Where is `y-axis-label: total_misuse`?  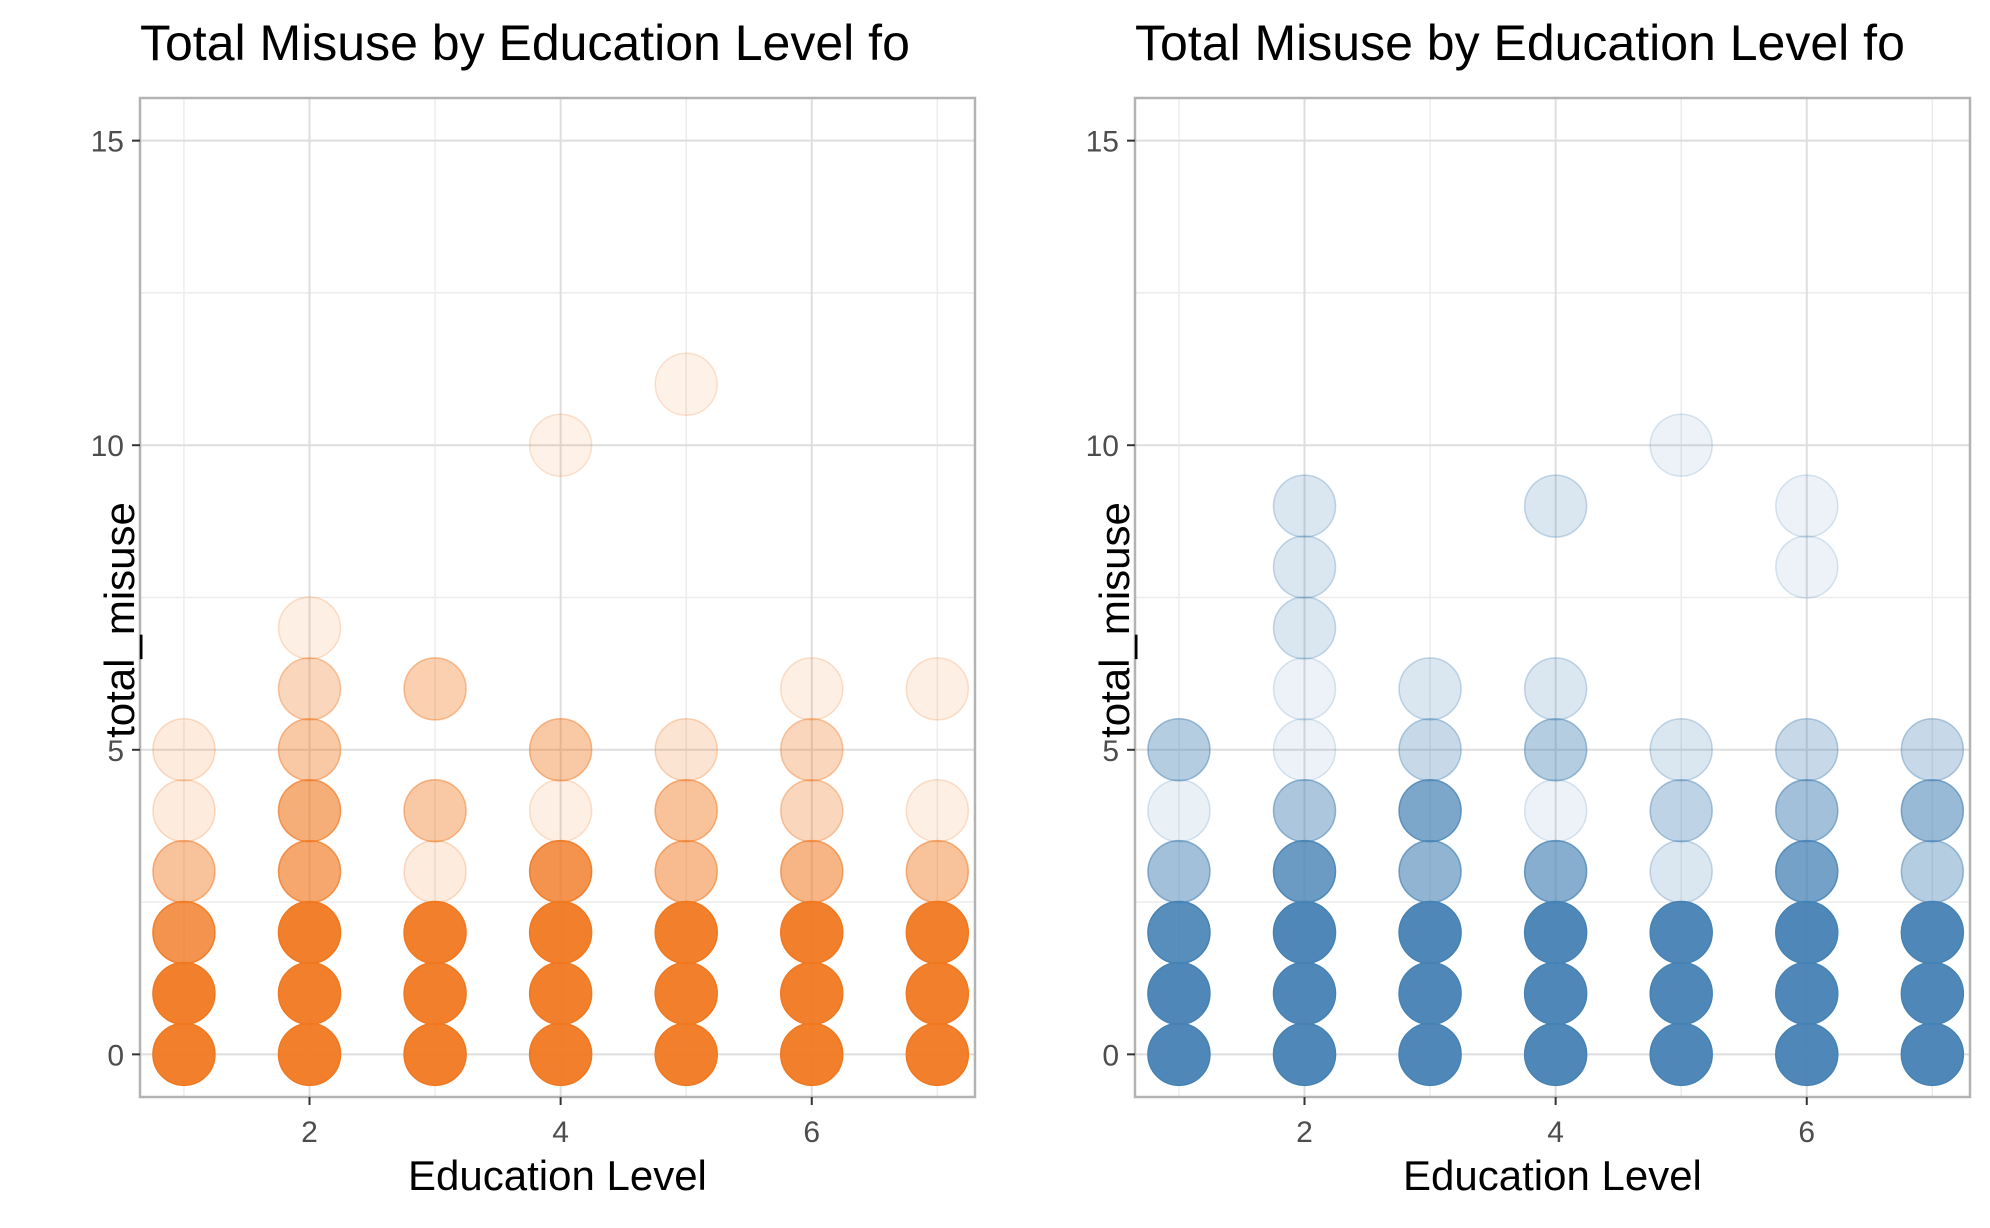 y-axis-label: total_misuse is located at coordinates (1114, 620).